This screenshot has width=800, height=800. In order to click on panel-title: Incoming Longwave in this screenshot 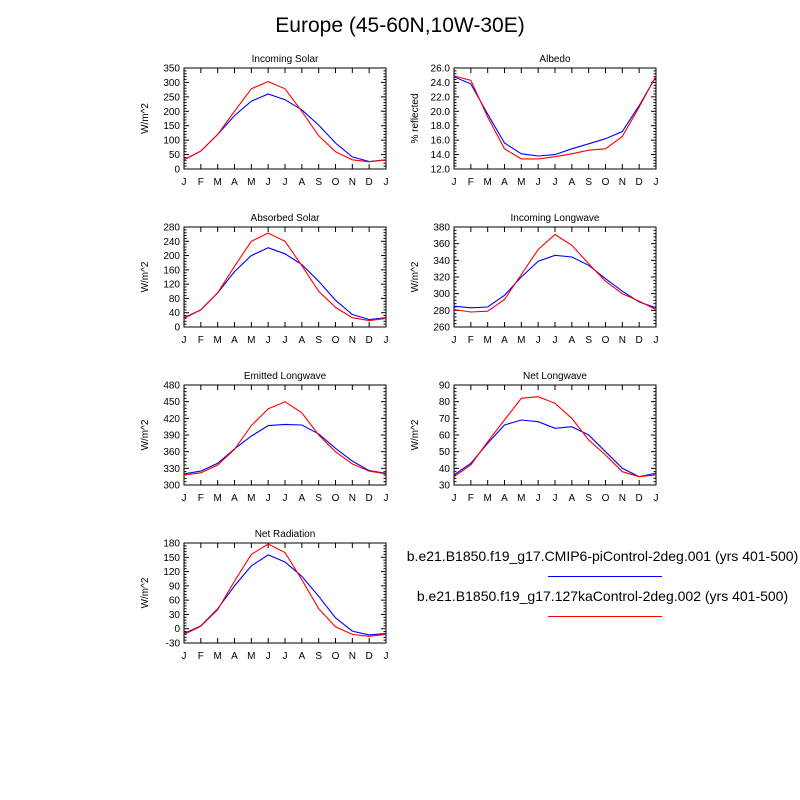, I will do `click(555, 218)`.